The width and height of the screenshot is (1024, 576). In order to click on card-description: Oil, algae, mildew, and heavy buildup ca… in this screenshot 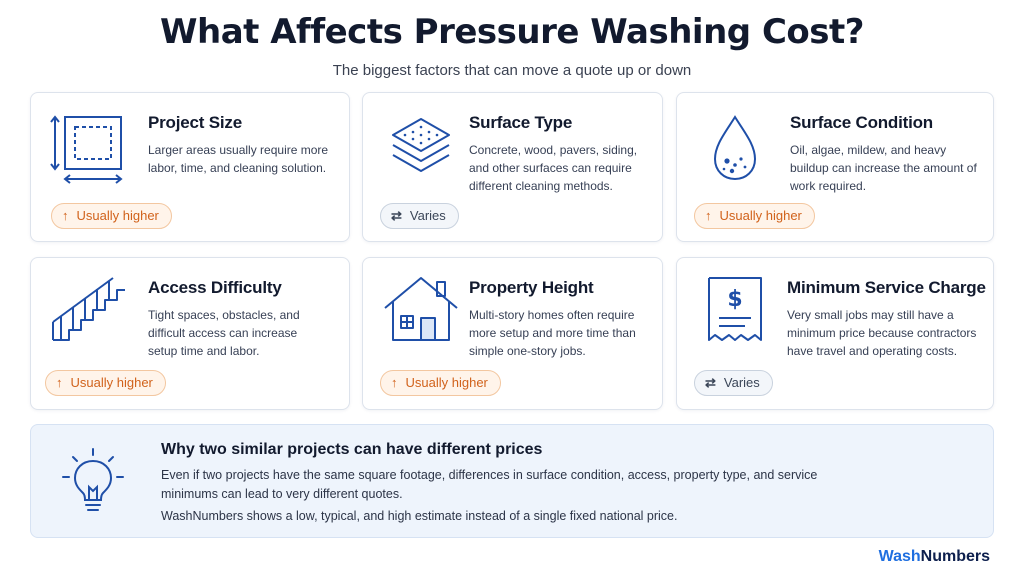, I will do `click(883, 168)`.